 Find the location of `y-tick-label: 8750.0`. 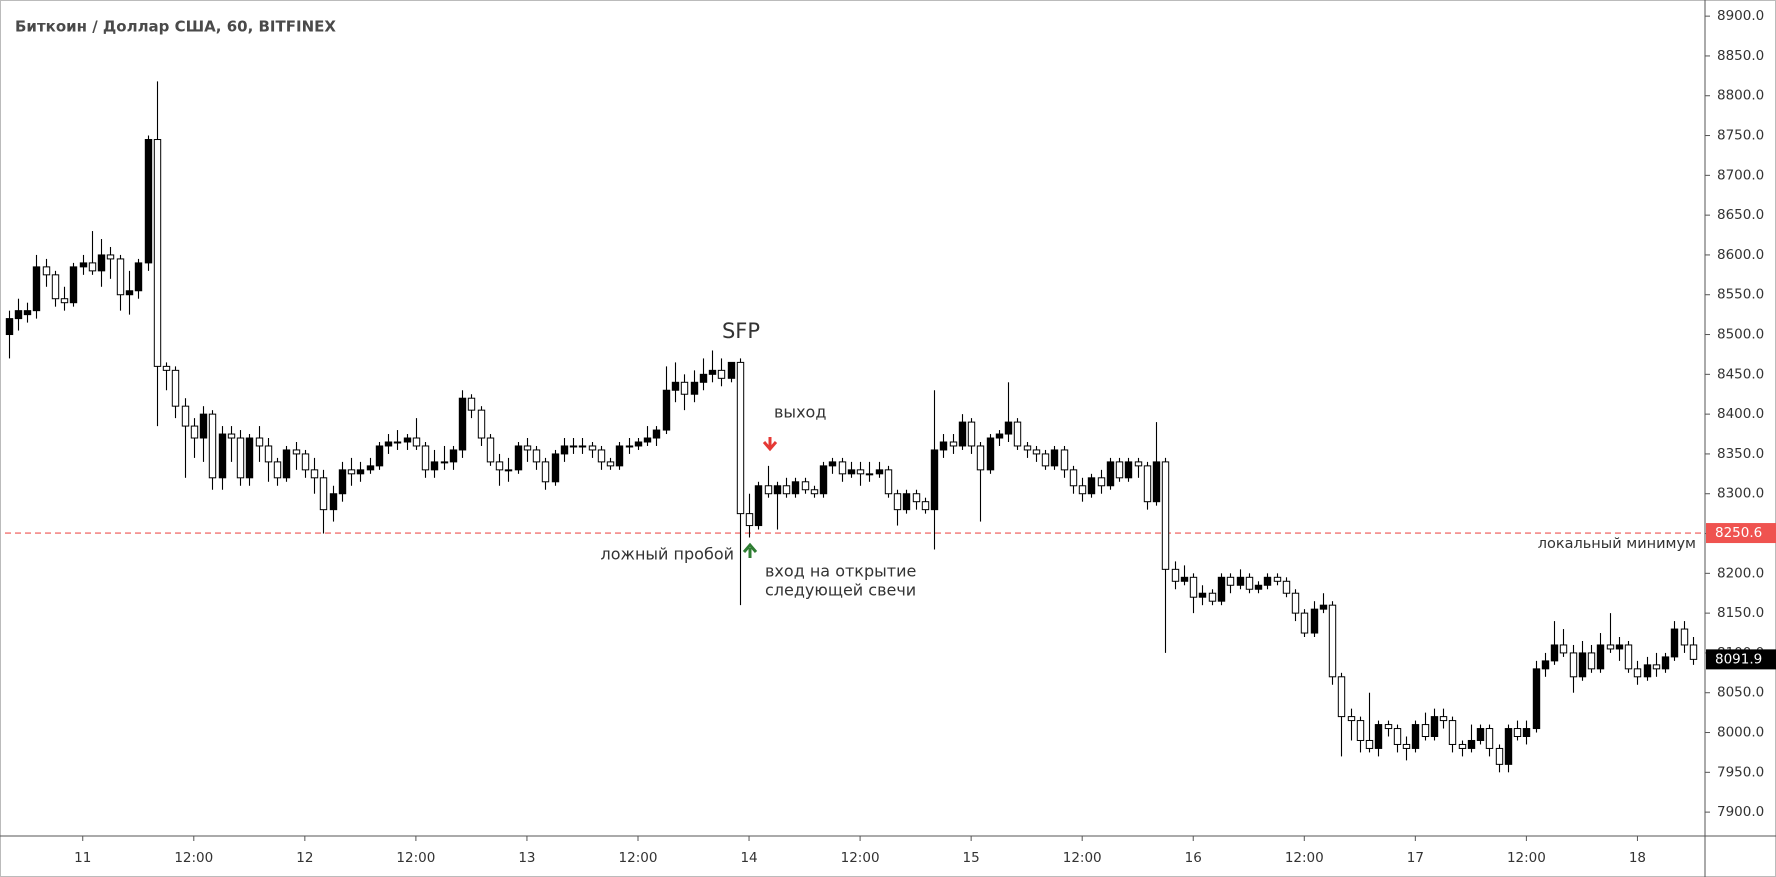

y-tick-label: 8750.0 is located at coordinates (1740, 136).